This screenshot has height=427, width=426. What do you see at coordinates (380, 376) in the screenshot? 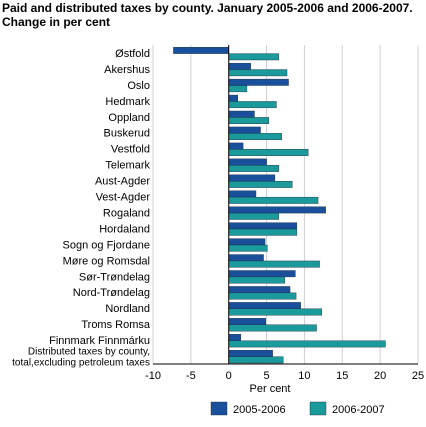
I see `x-tick-label: 20` at bounding box center [380, 376].